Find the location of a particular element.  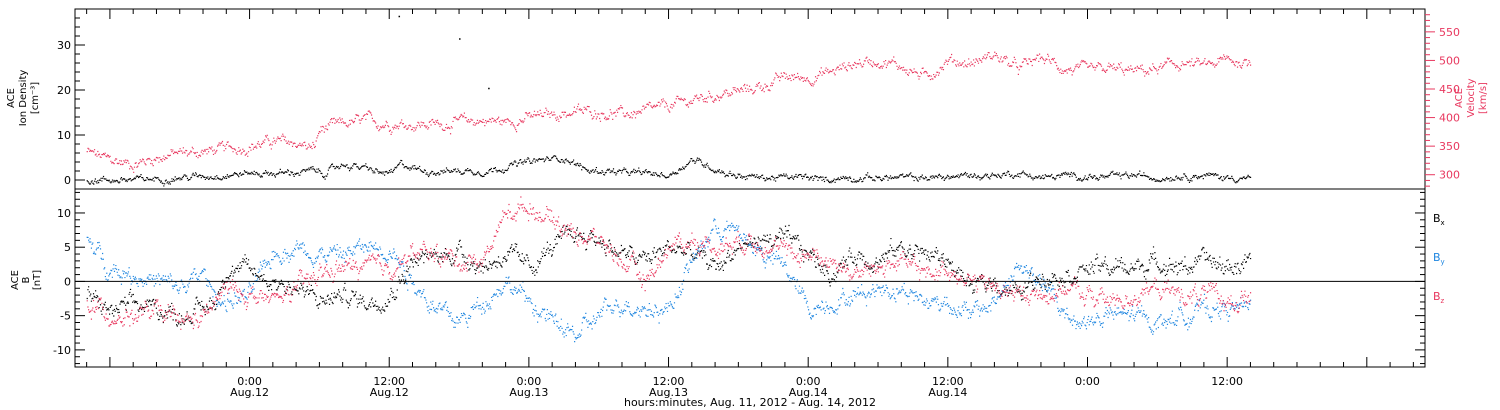

top-right-tick-label: 350 is located at coordinates (1449, 146).